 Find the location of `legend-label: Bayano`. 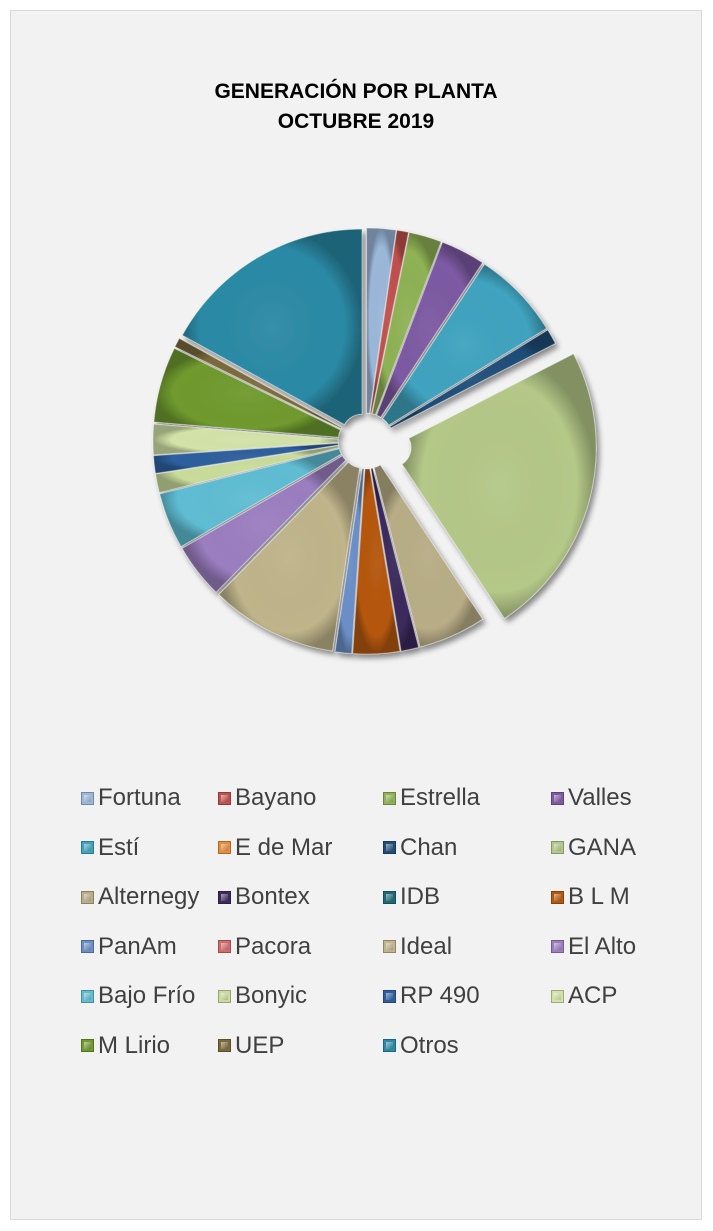

legend-label: Bayano is located at coordinates (276, 797).